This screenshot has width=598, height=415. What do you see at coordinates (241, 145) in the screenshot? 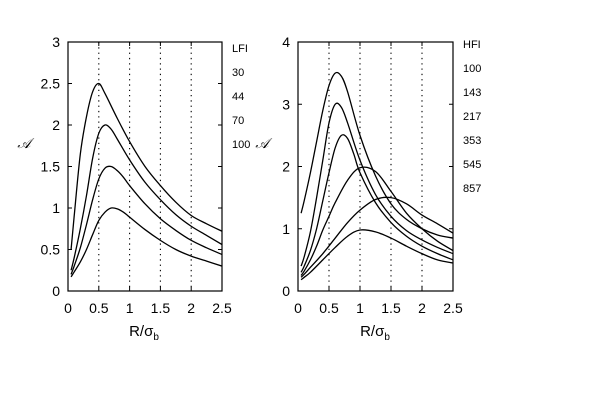
I see `legend-entry-3: 100` at bounding box center [241, 145].